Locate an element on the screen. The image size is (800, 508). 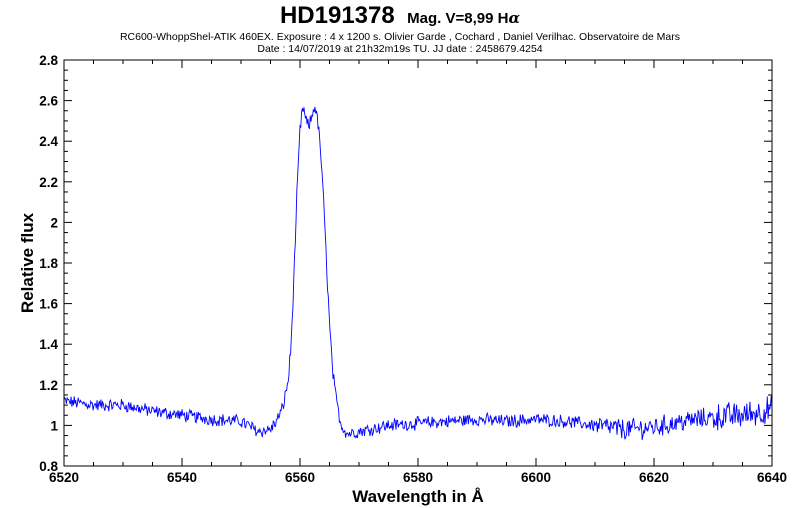
y-tick-label: 0.8 is located at coordinates (48, 466).